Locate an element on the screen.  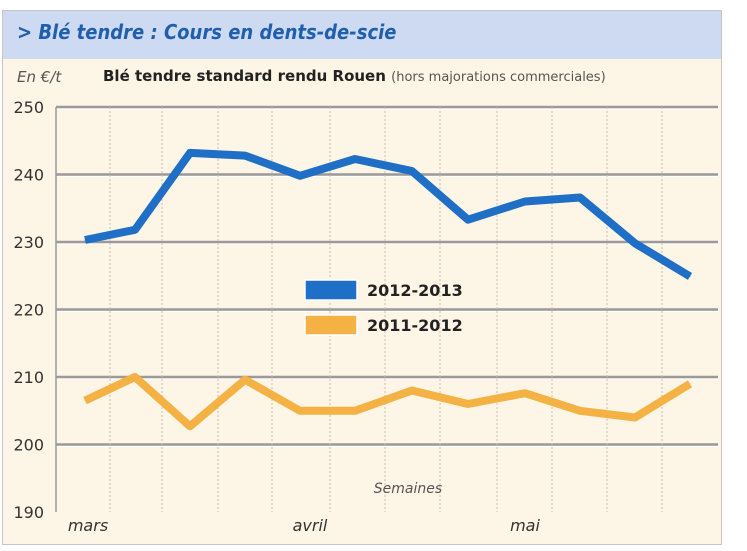
y-tick-label-200: 200 is located at coordinates (28, 445).